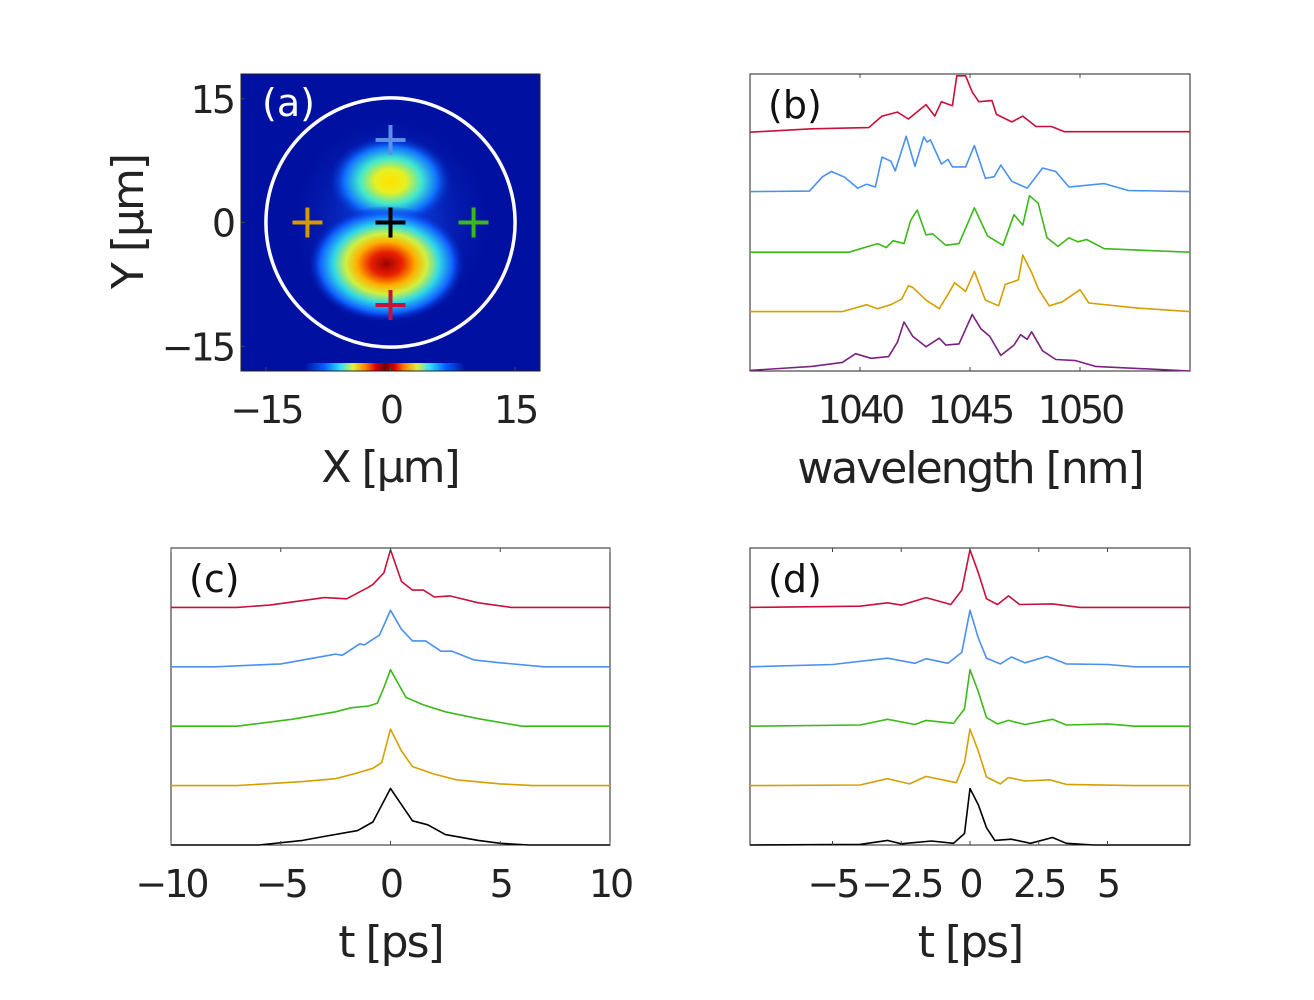  I want to click on panel-b: 1040 1045 1050 wavelength [nm] (b), so click(970, 283).